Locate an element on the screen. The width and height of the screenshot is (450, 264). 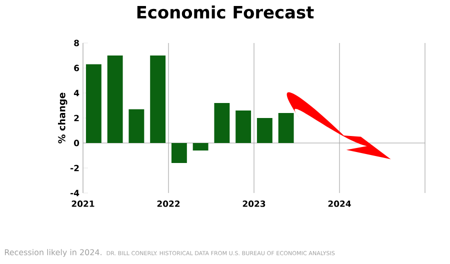
x-tick-label: 2022 is located at coordinates (168, 203).